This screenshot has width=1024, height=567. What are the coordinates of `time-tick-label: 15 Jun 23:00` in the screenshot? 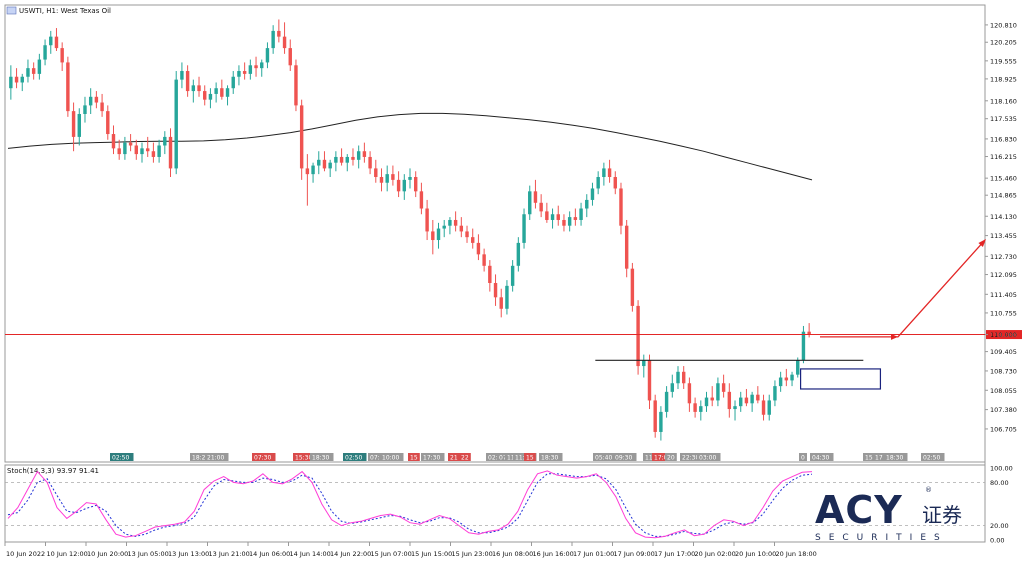 It's located at (472, 554).